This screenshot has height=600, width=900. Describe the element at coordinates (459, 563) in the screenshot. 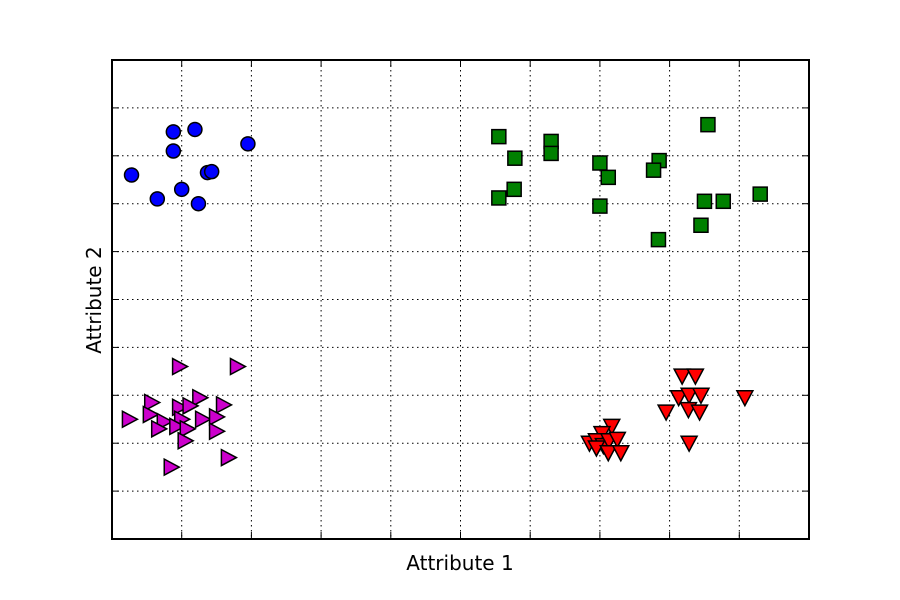

I see `x-axis-label: Attribute 1` at that location.